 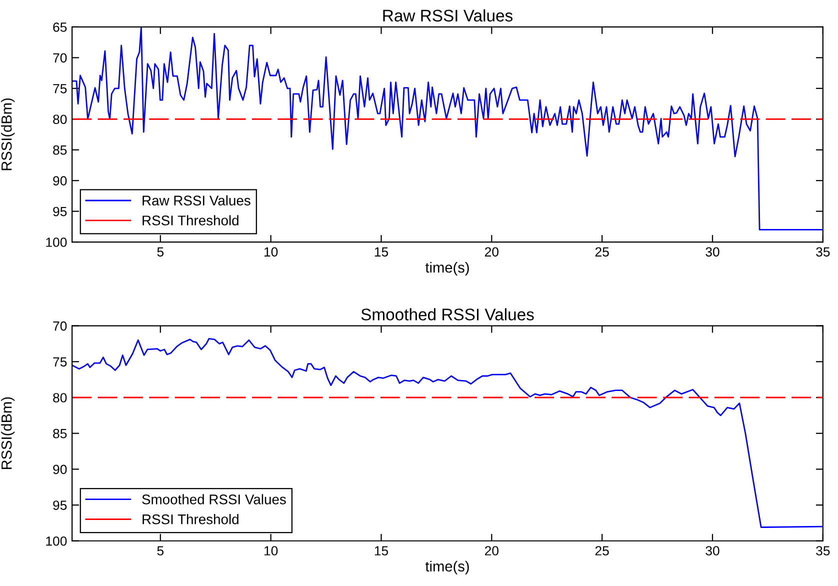 What do you see at coordinates (447, 314) in the screenshot?
I see `chart-title: Smoothed RSSI Values` at bounding box center [447, 314].